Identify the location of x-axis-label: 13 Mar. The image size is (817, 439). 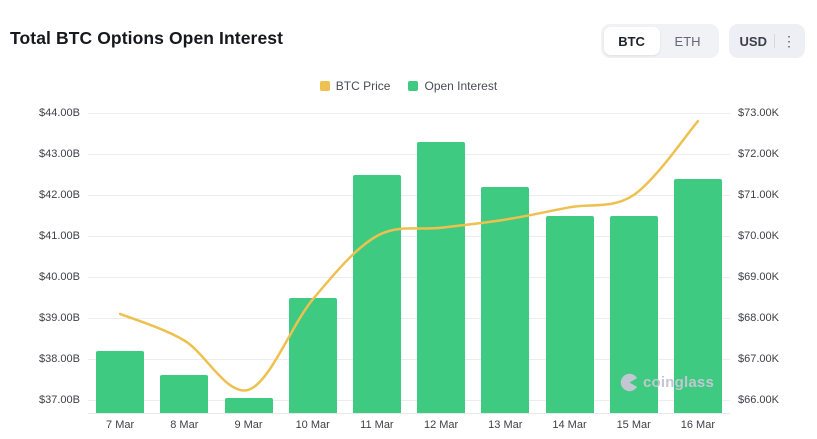
(505, 425).